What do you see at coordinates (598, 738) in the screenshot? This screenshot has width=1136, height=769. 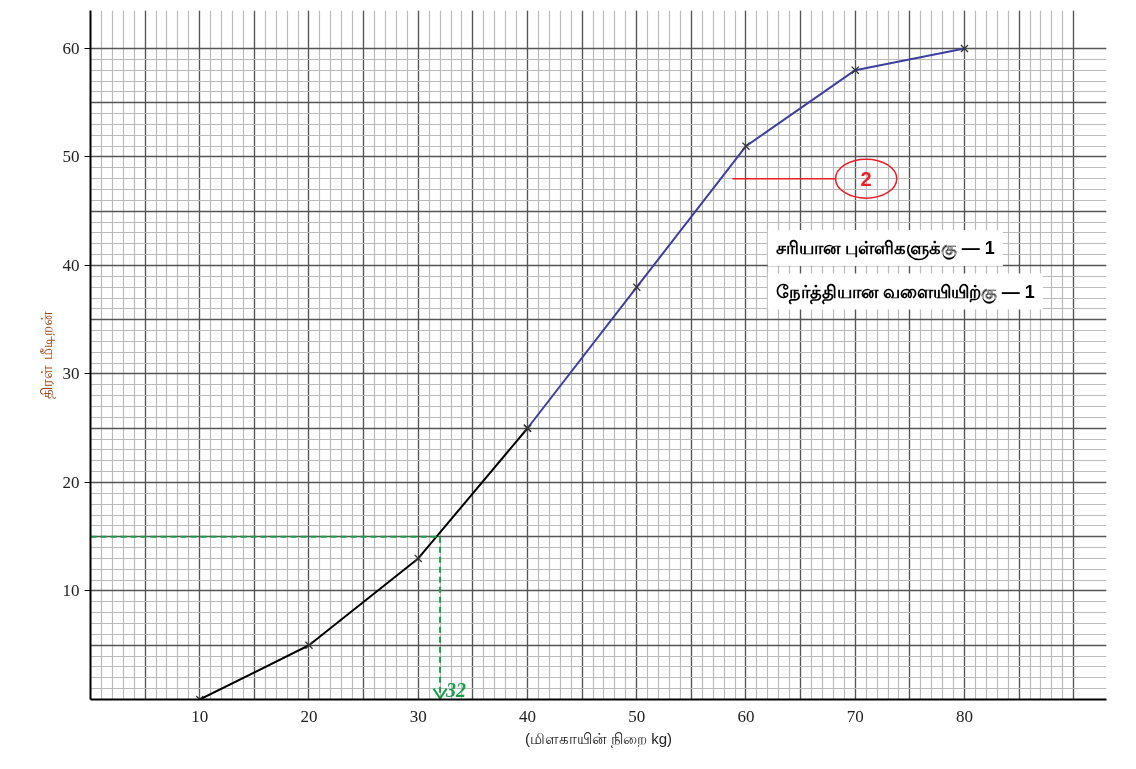 I see `x-axis-title: (மிளகாயின் நிறை kg)` at bounding box center [598, 738].